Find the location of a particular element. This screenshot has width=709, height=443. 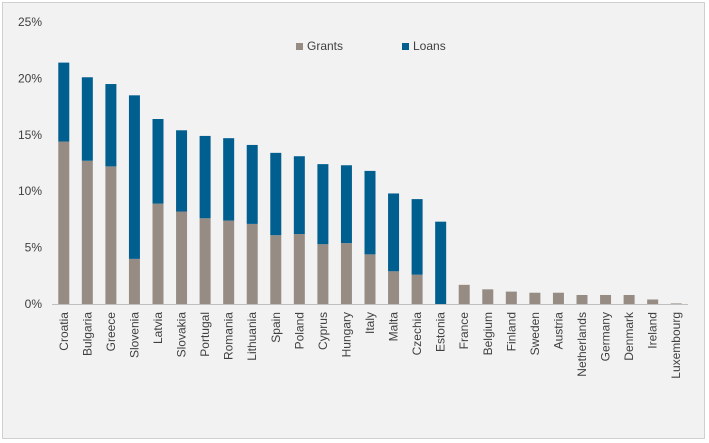

bar-grants-sweden is located at coordinates (535, 298).